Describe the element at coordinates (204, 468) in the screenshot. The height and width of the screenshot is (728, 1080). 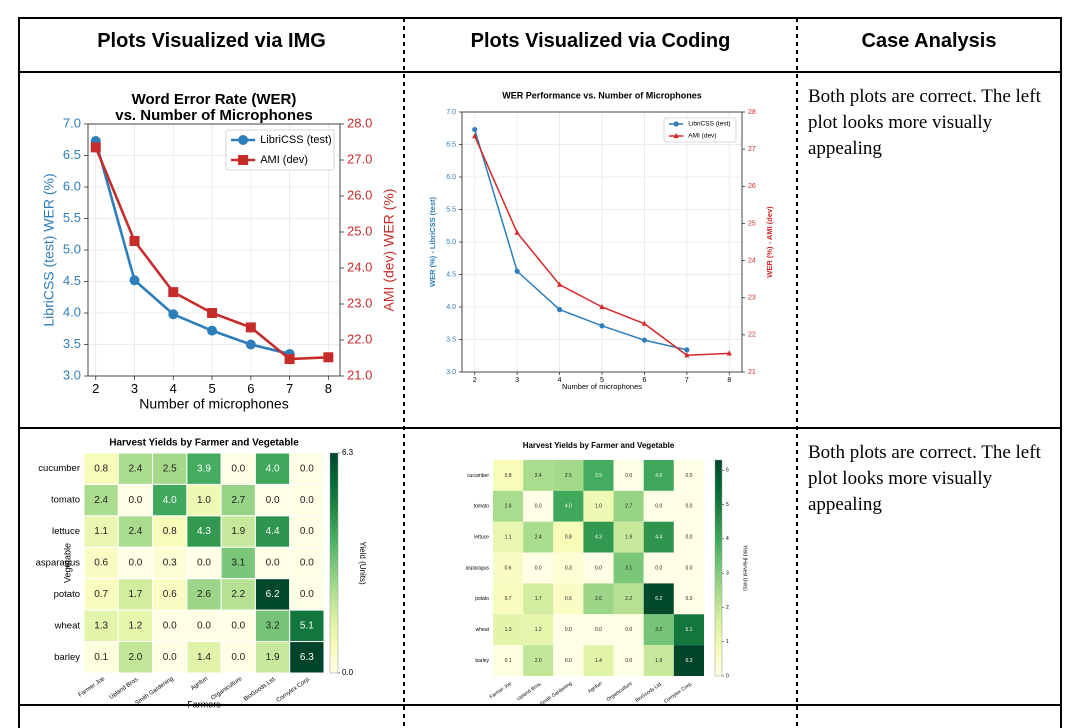
I see `cell-label: 3.9` at that location.